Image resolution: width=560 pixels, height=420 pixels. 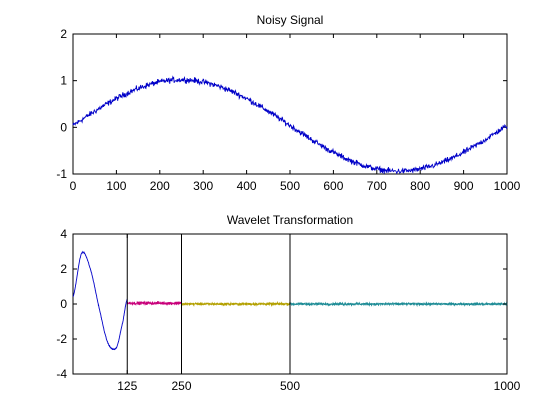 What do you see at coordinates (160, 186) in the screenshot?
I see `noisy-xtick-label: 200` at bounding box center [160, 186].